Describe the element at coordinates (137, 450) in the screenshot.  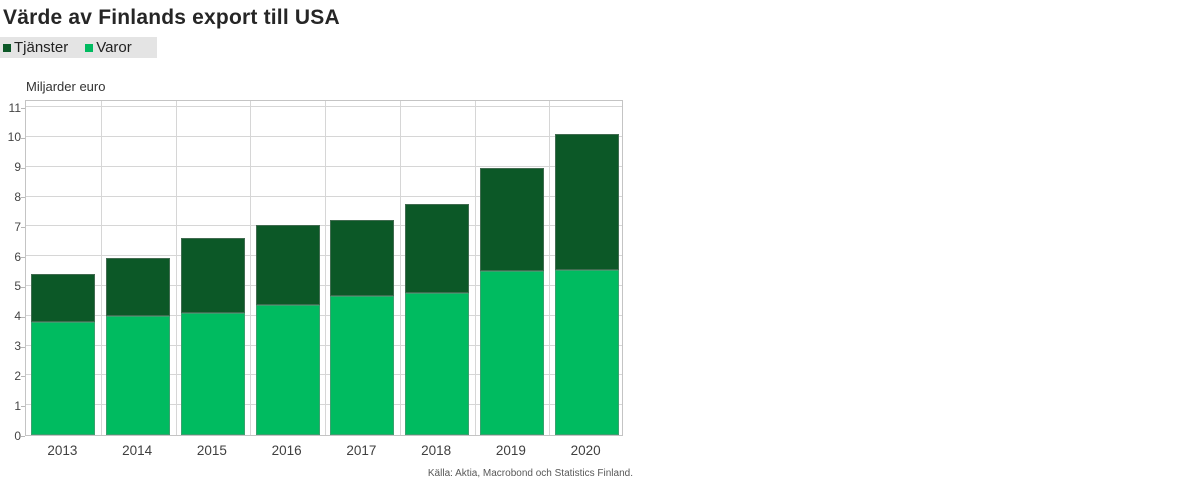
I see `x-tick-label-2014: 2014` at that location.